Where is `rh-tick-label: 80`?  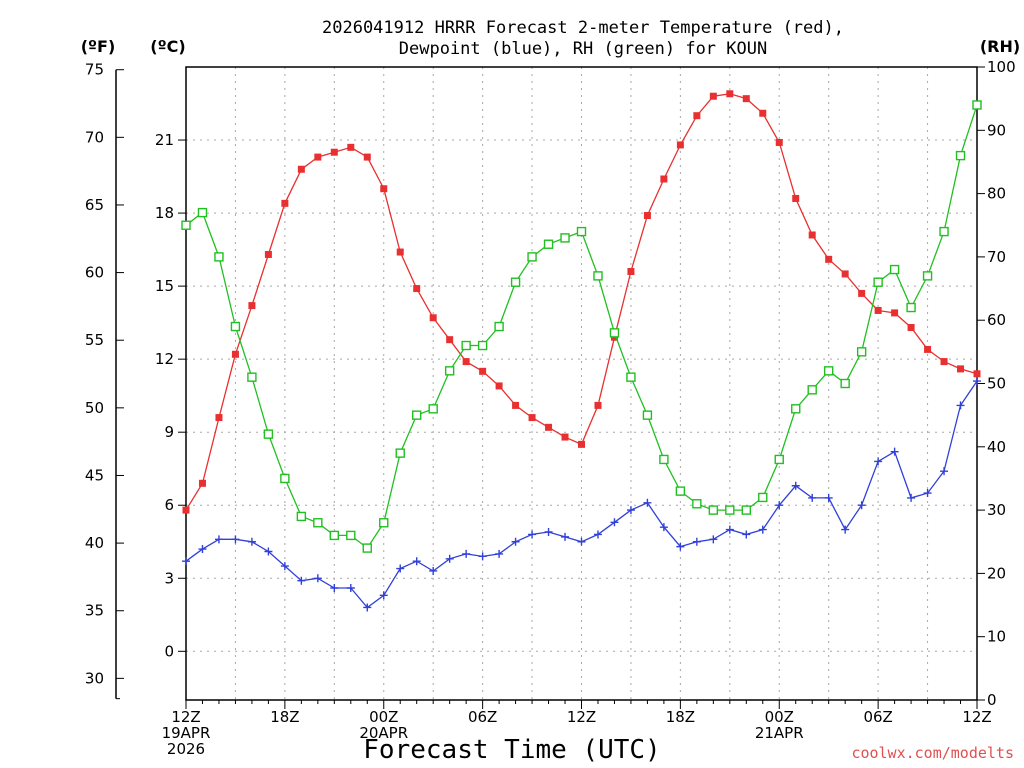 rh-tick-label: 80 is located at coordinates (996, 194).